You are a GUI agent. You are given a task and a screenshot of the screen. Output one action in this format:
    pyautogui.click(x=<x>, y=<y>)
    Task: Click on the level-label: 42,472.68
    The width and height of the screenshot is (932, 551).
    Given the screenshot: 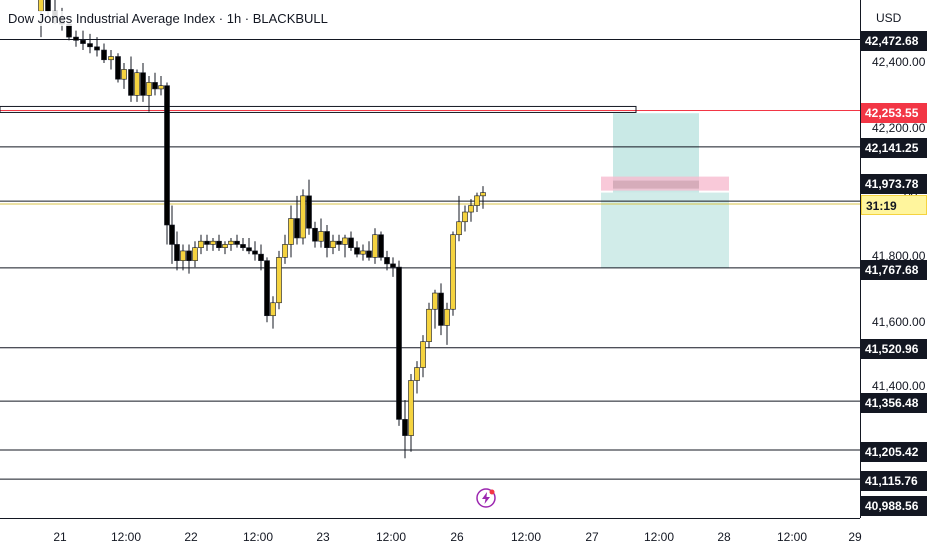 What is the action you would take?
    pyautogui.click(x=894, y=41)
    